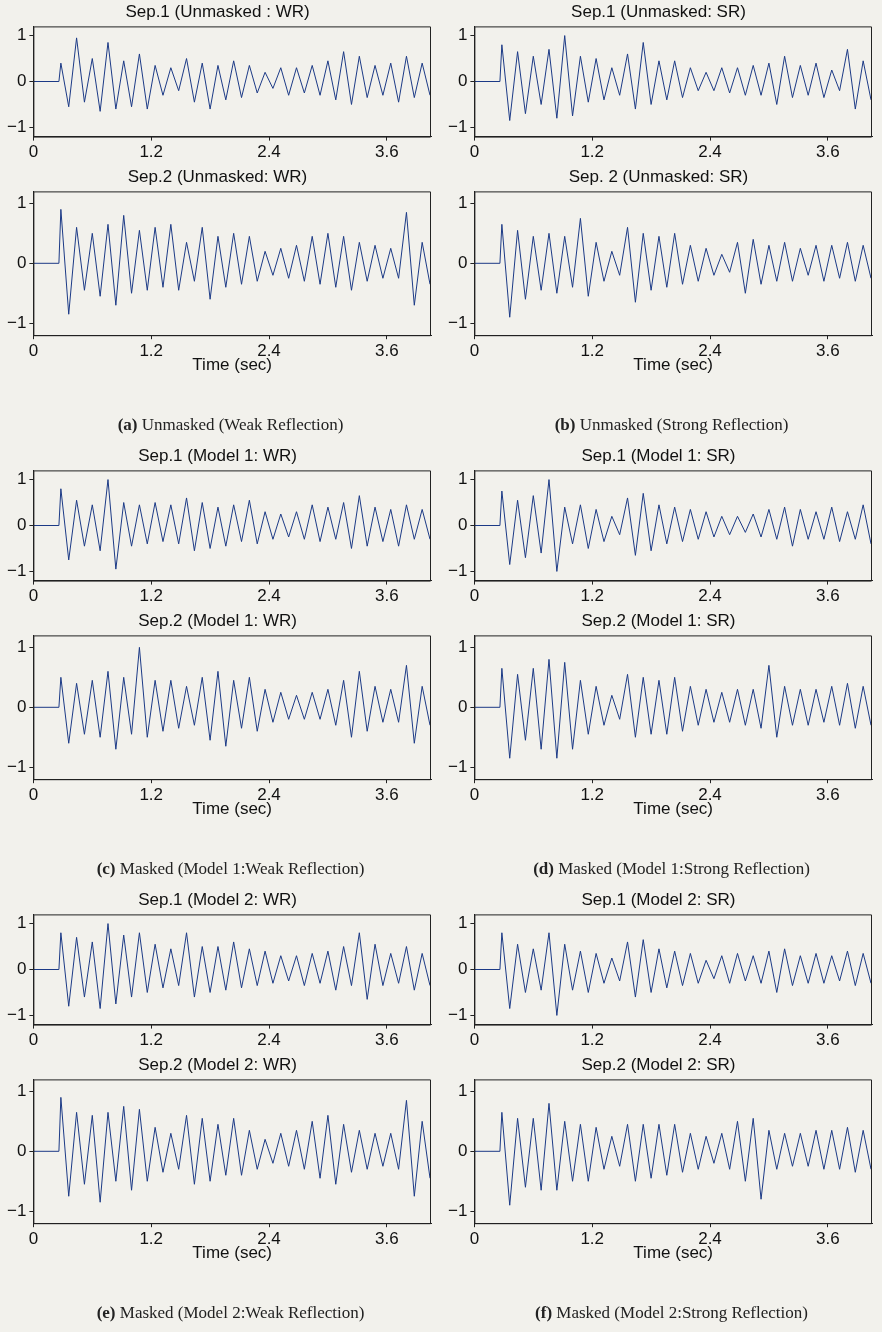 This screenshot has width=882, height=1332. Describe the element at coordinates (671, 1312) in the screenshot. I see `text: (f) Masked (Model 2:Strong Reflection)` at that location.